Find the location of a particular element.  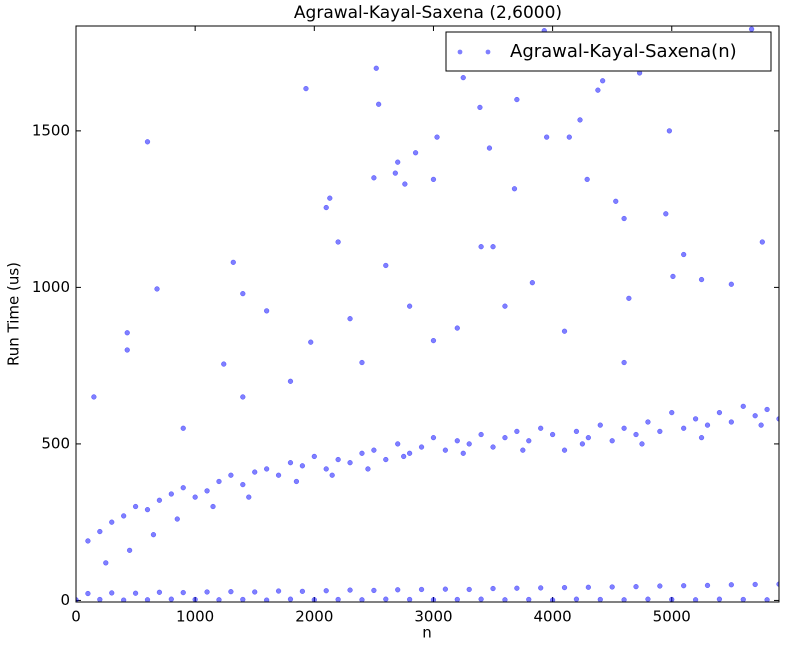

legend: Agrawal-Kayal-Saxena(n) is located at coordinates (608, 51).